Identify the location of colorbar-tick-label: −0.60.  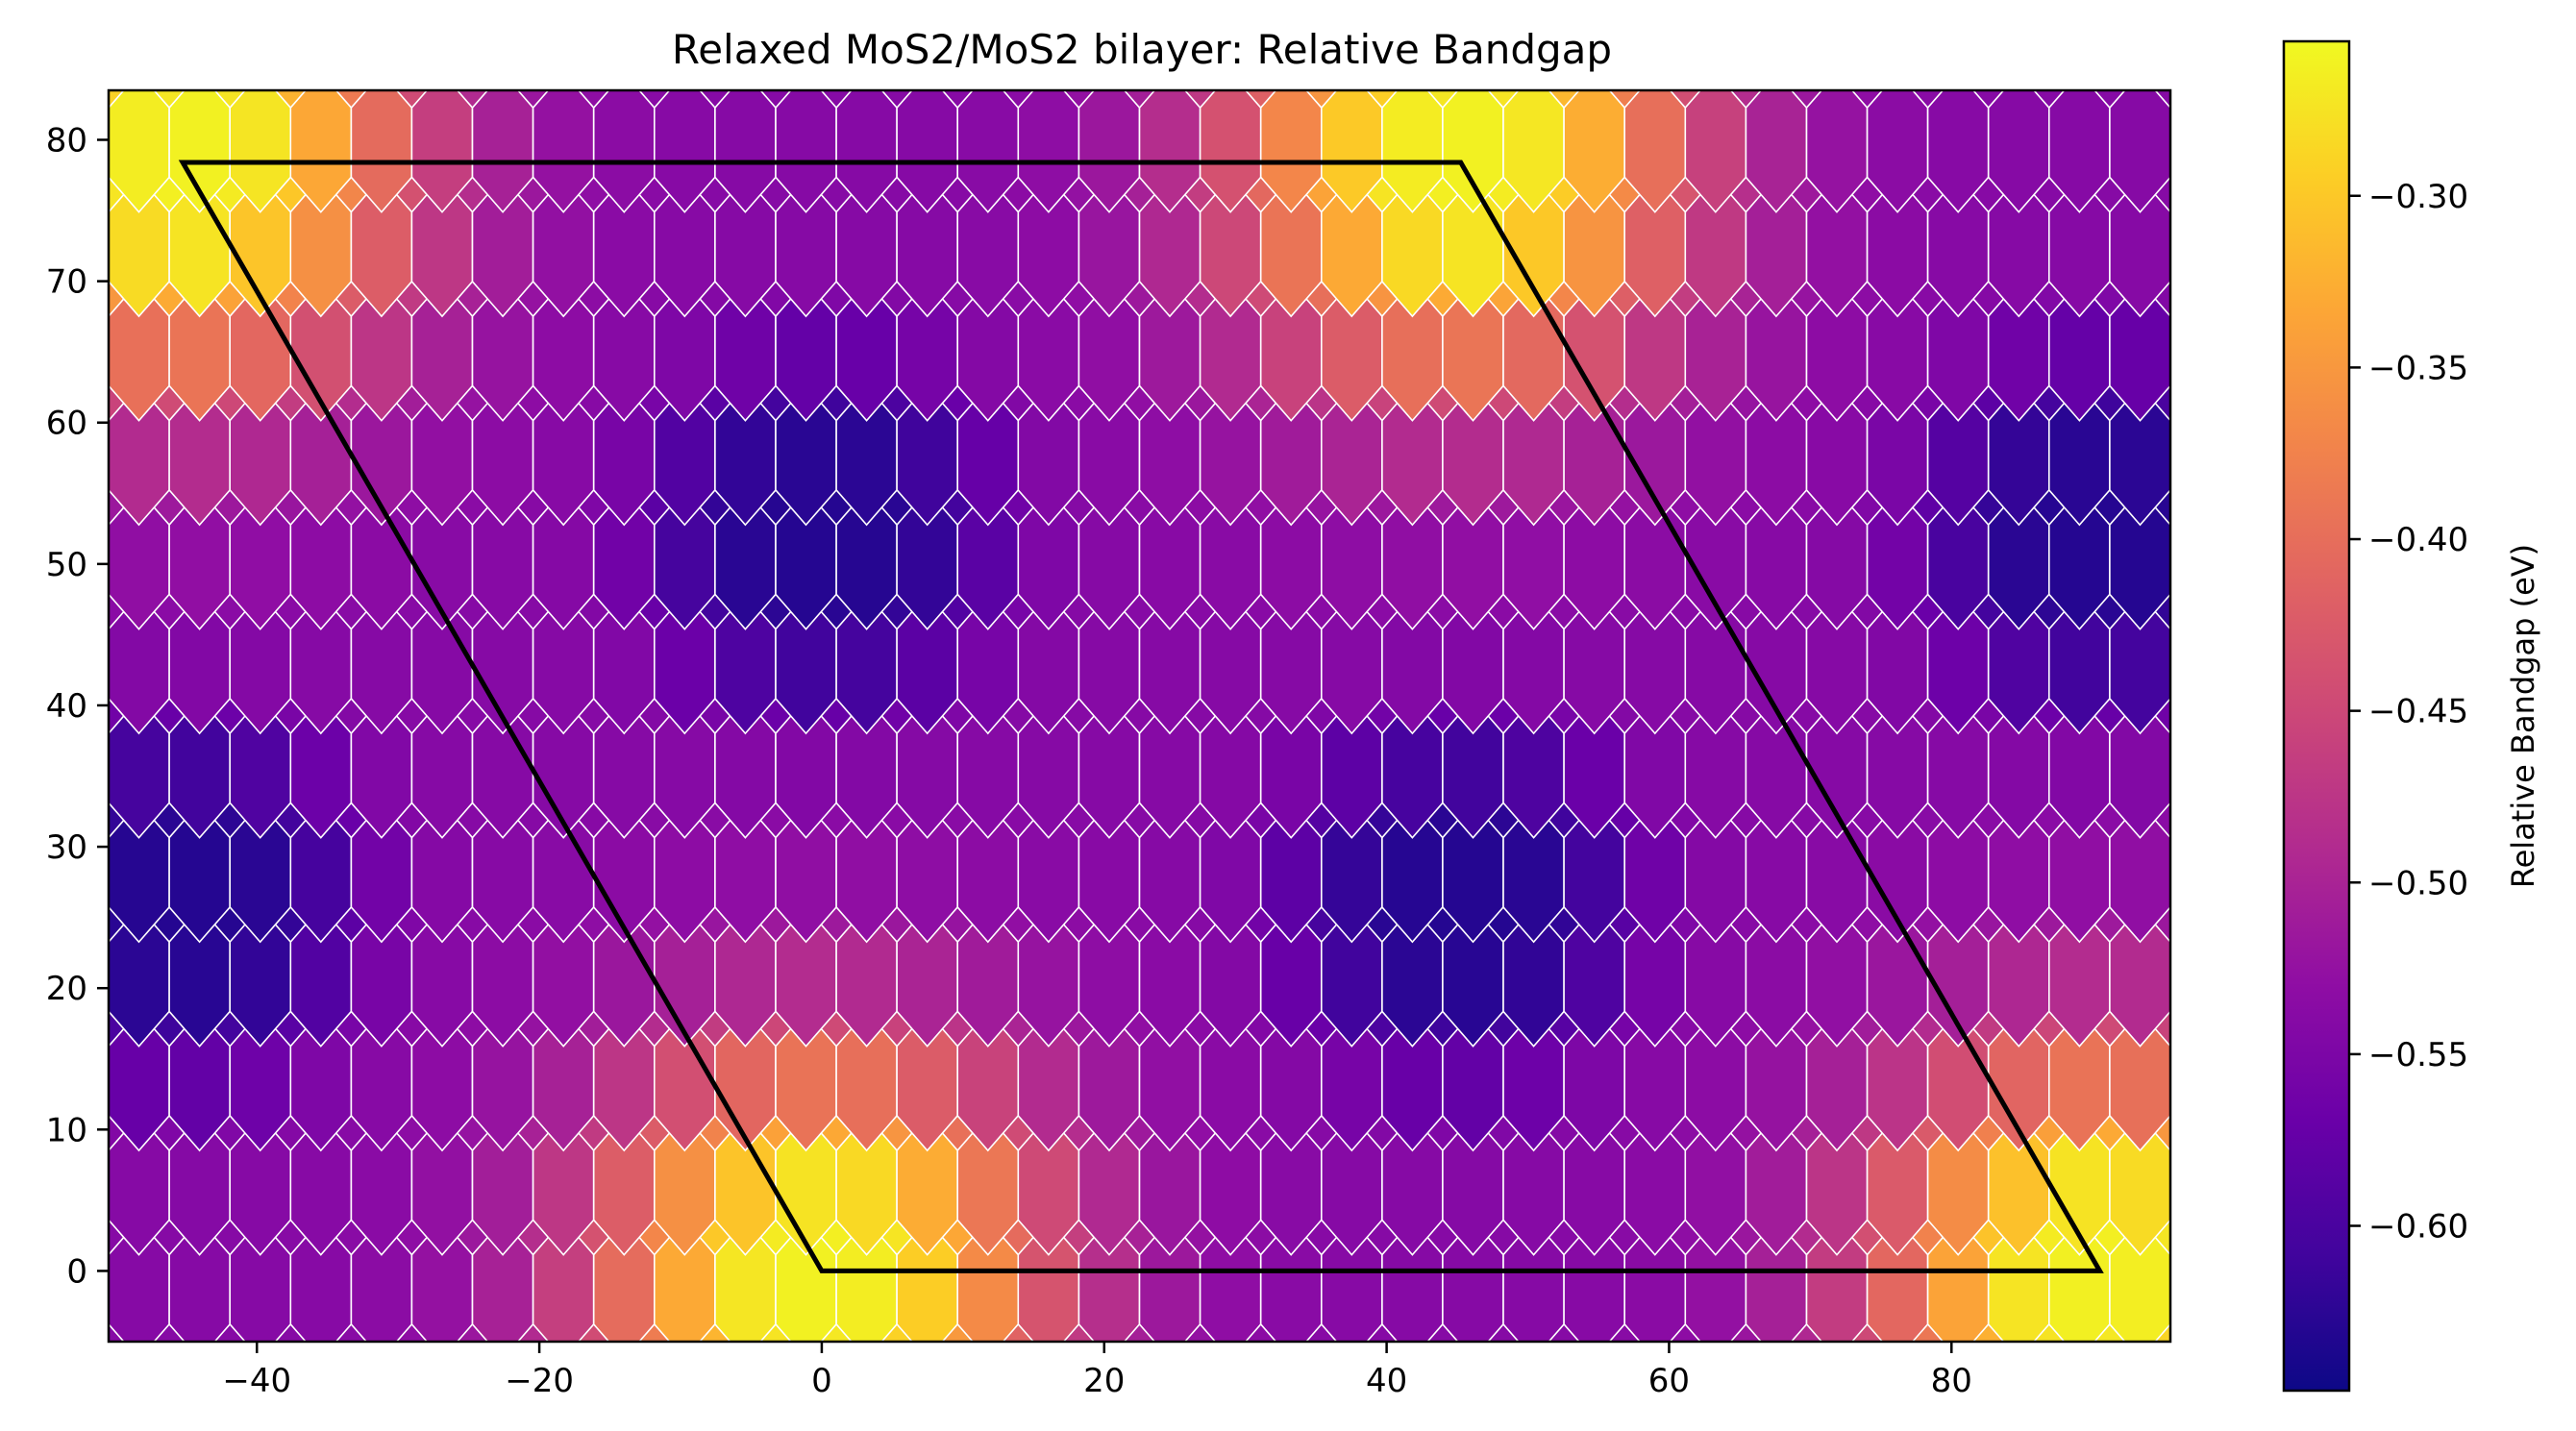
(2418, 1227).